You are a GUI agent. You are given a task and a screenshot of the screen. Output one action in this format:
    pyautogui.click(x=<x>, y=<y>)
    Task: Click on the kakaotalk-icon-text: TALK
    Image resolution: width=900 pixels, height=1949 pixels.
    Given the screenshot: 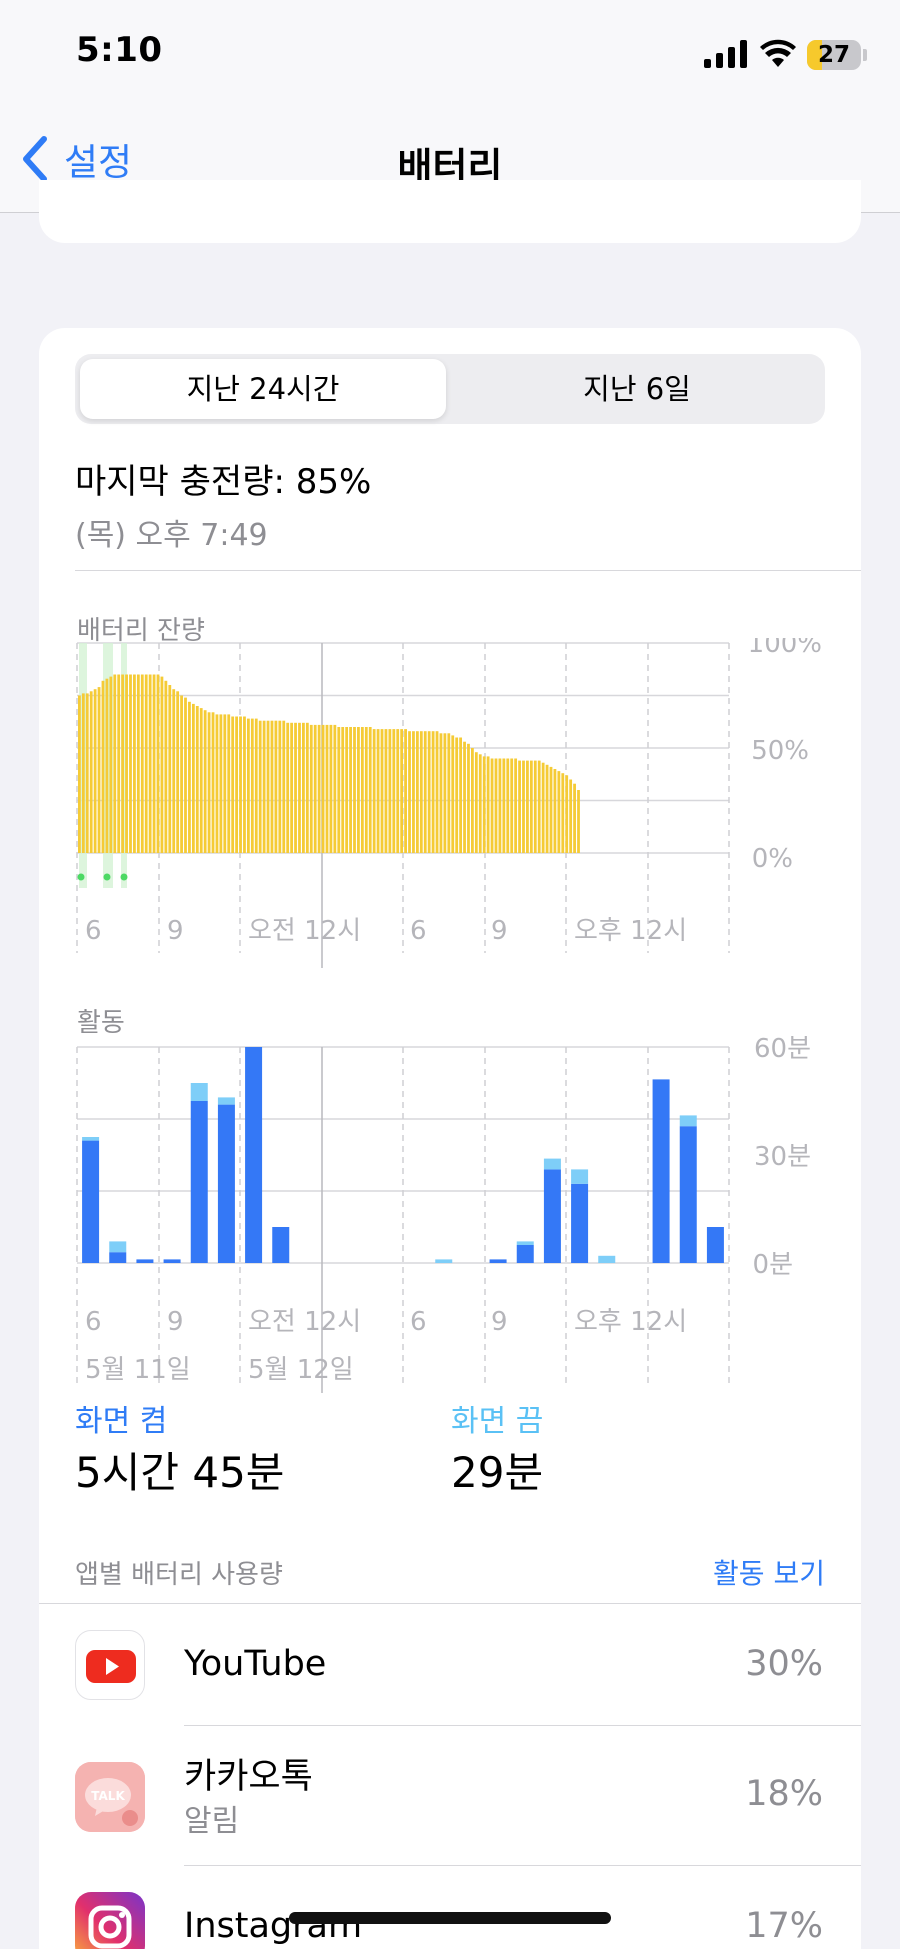 What is the action you would take?
    pyautogui.click(x=108, y=1796)
    